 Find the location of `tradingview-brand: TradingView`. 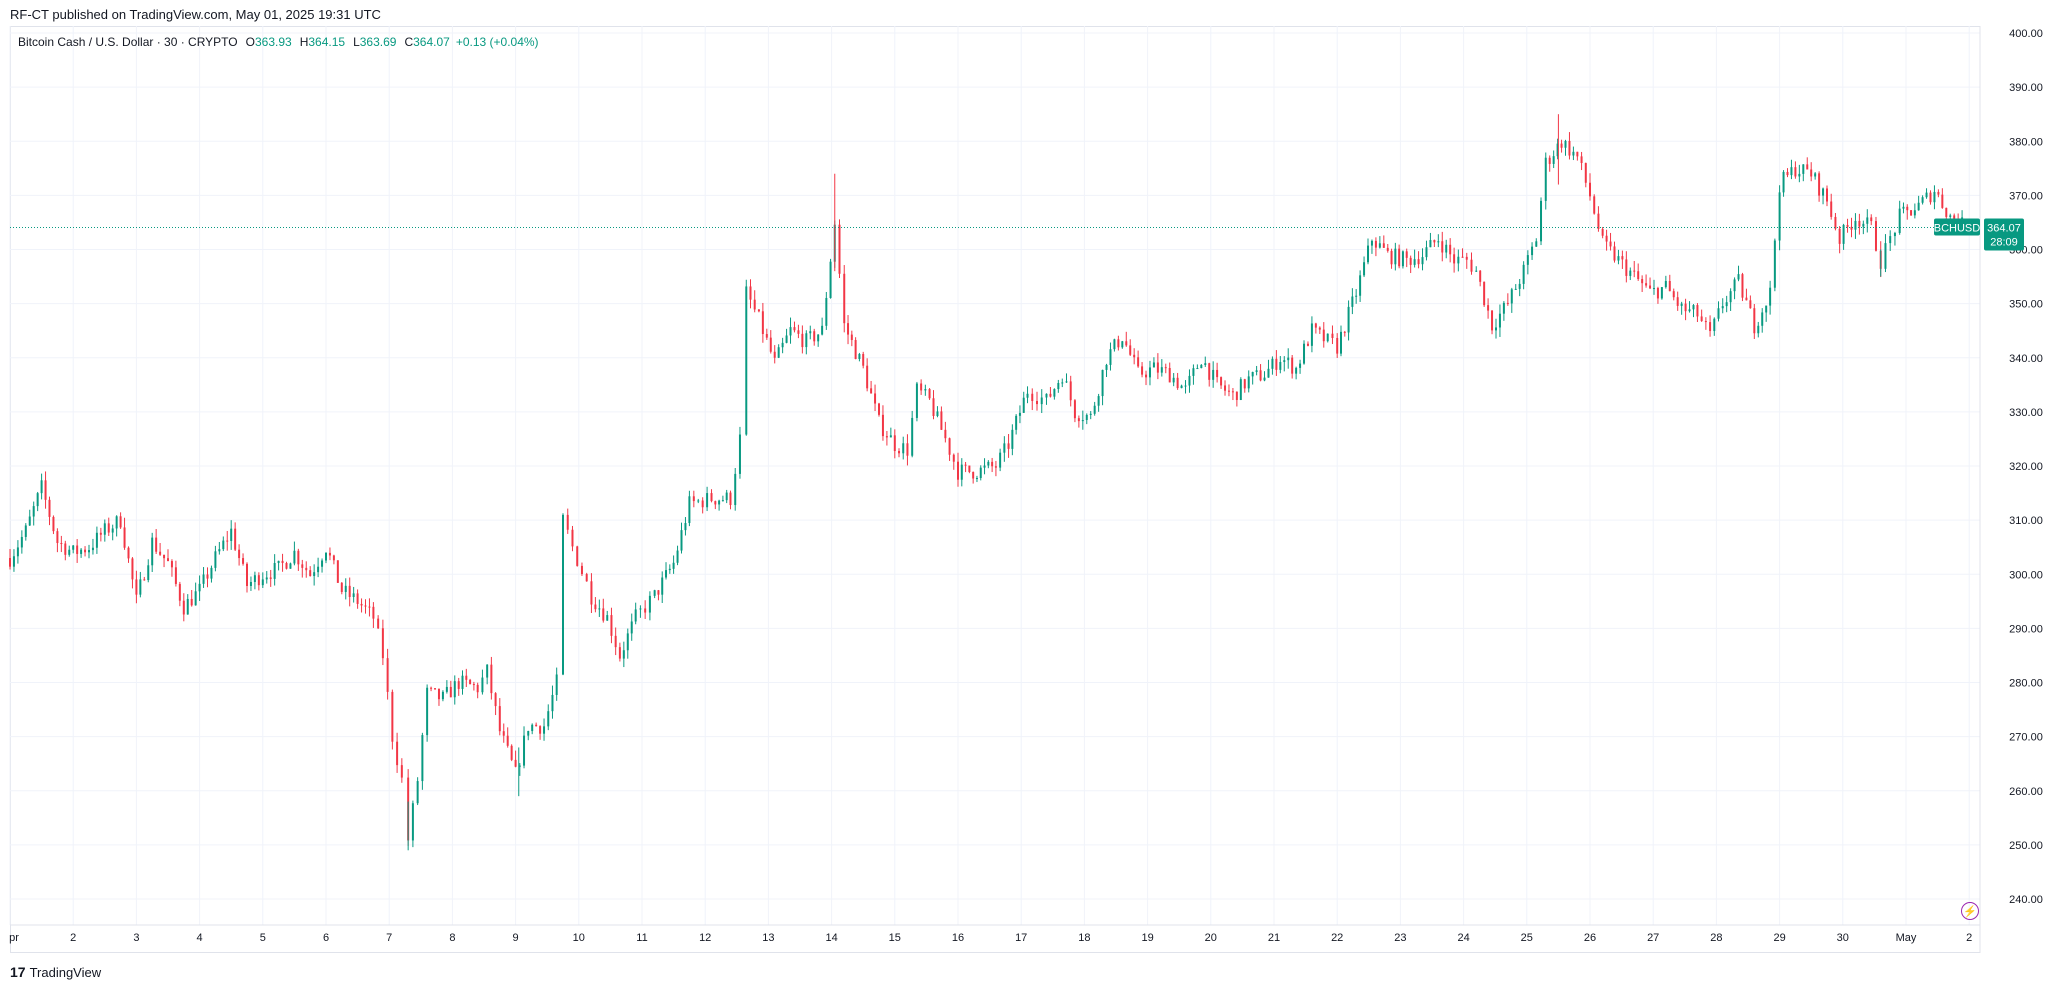

tradingview-brand: TradingView is located at coordinates (65, 972).